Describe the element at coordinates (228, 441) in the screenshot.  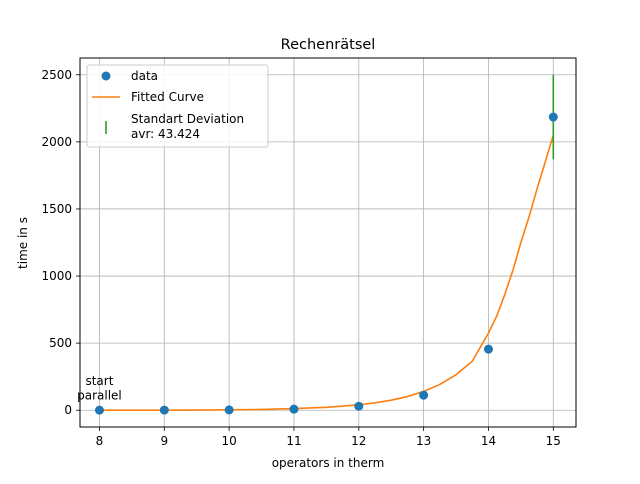
I see `x-tick-label: 10` at that location.